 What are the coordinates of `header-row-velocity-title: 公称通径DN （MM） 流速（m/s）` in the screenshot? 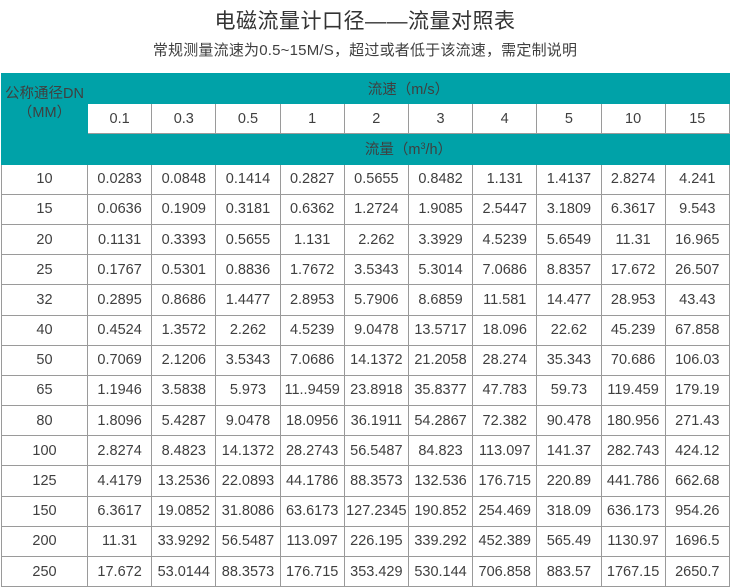 It's located at (365, 103).